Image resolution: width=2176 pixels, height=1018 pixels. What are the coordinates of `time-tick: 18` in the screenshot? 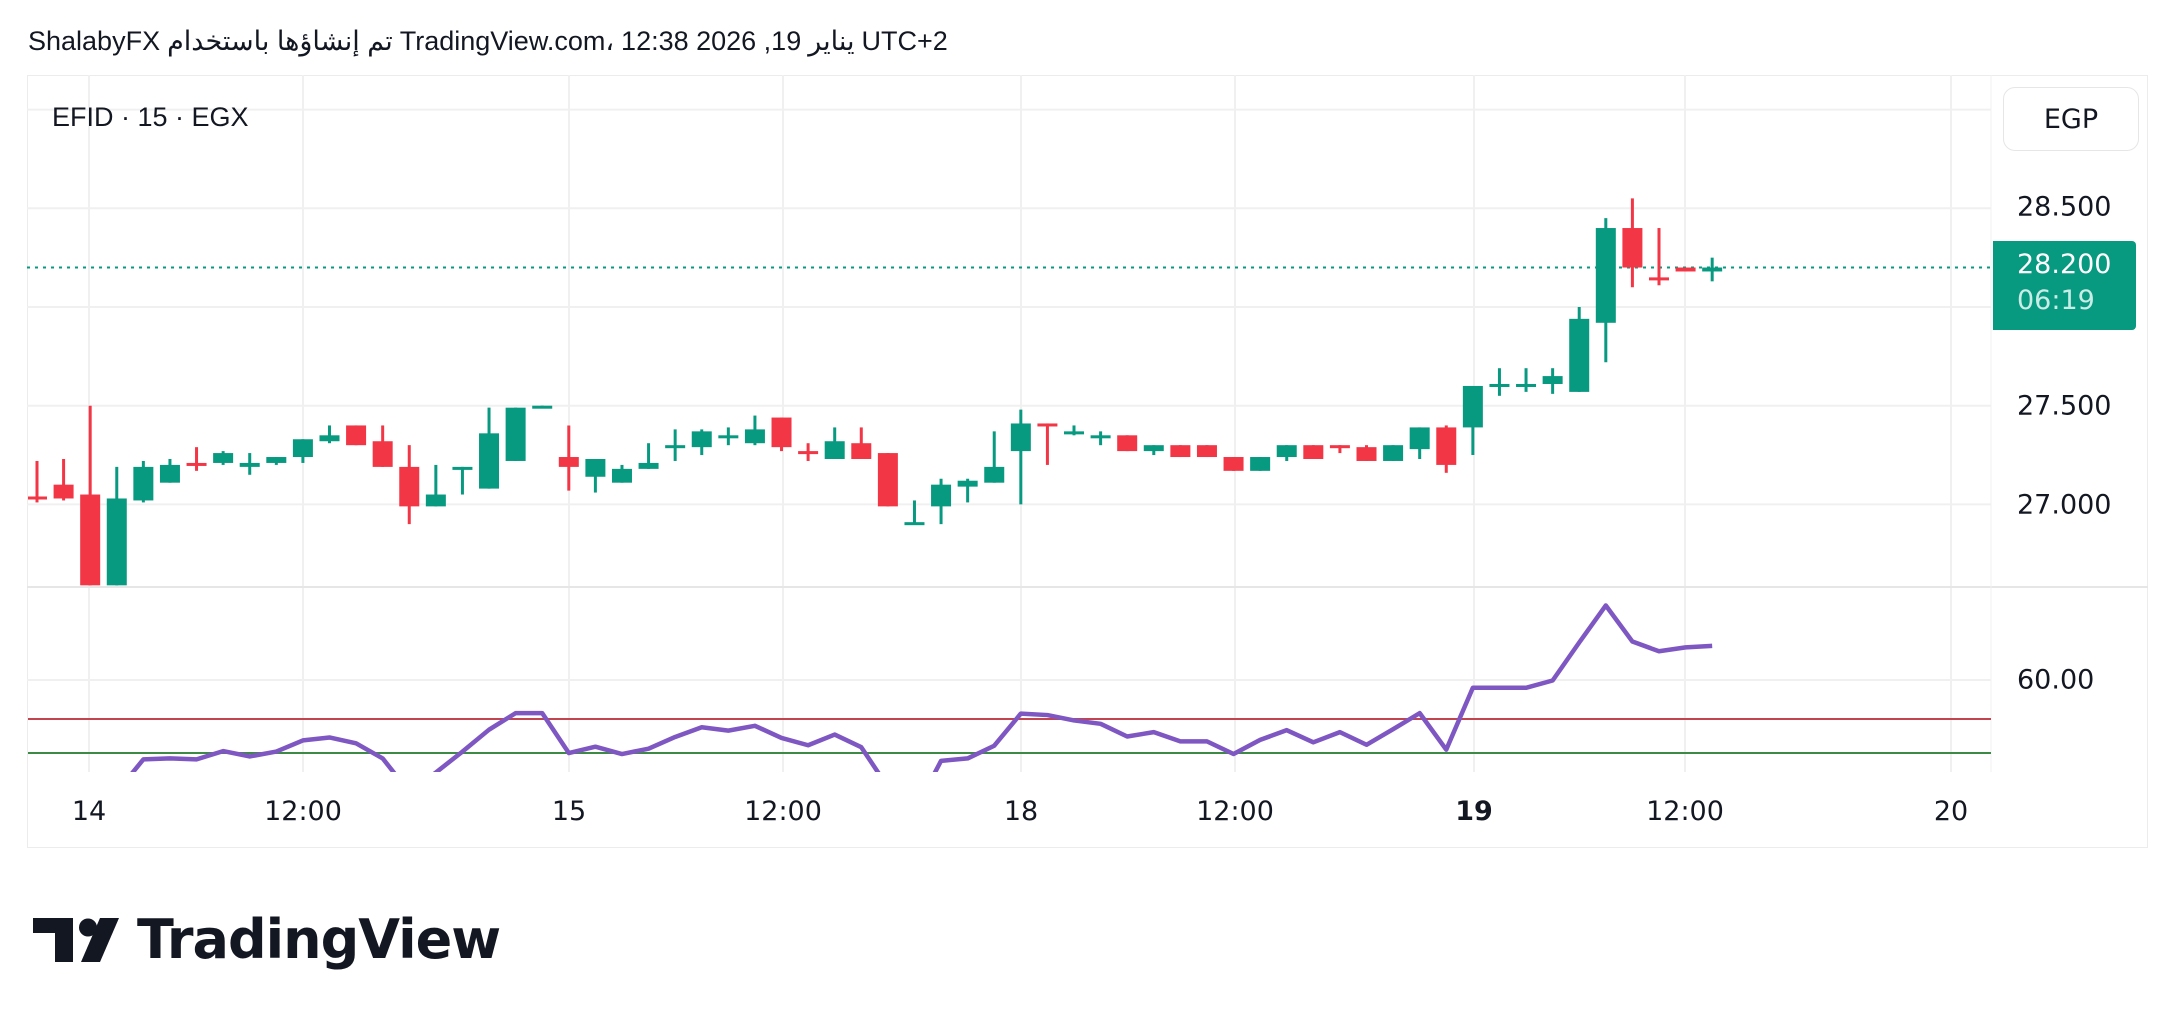 It's located at (1021, 811).